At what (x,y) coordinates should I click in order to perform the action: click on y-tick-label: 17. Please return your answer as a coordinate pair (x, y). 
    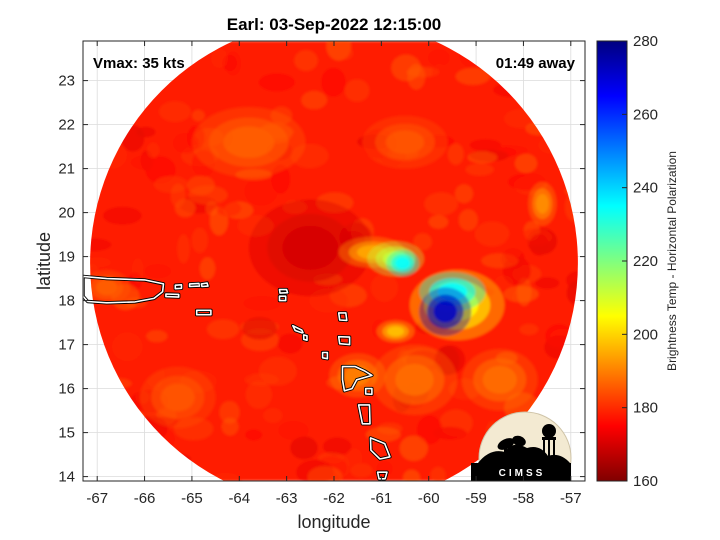
    Looking at the image, I should click on (66, 345).